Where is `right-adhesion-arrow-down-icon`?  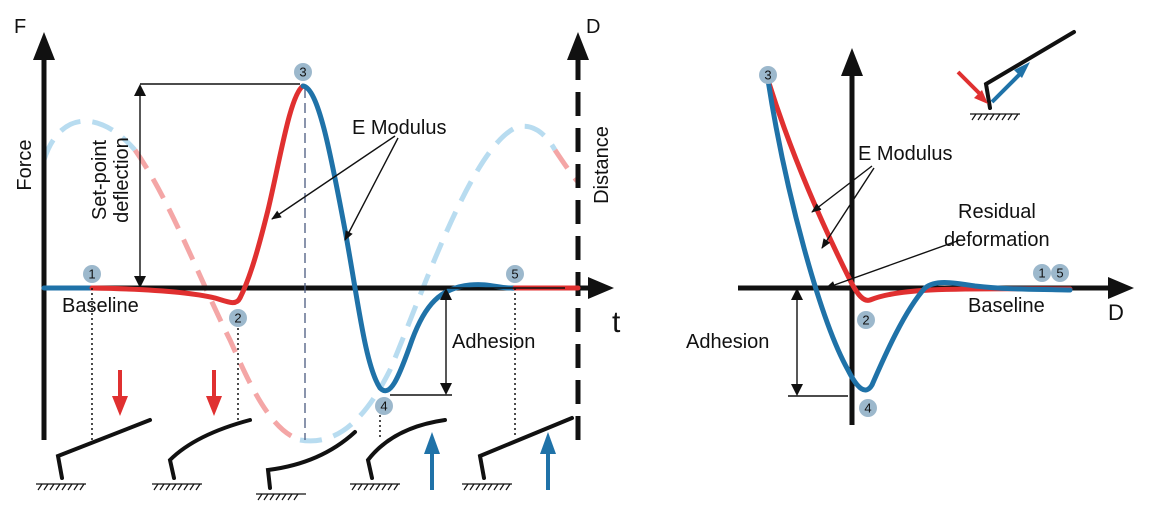 right-adhesion-arrow-down-icon is located at coordinates (797, 390).